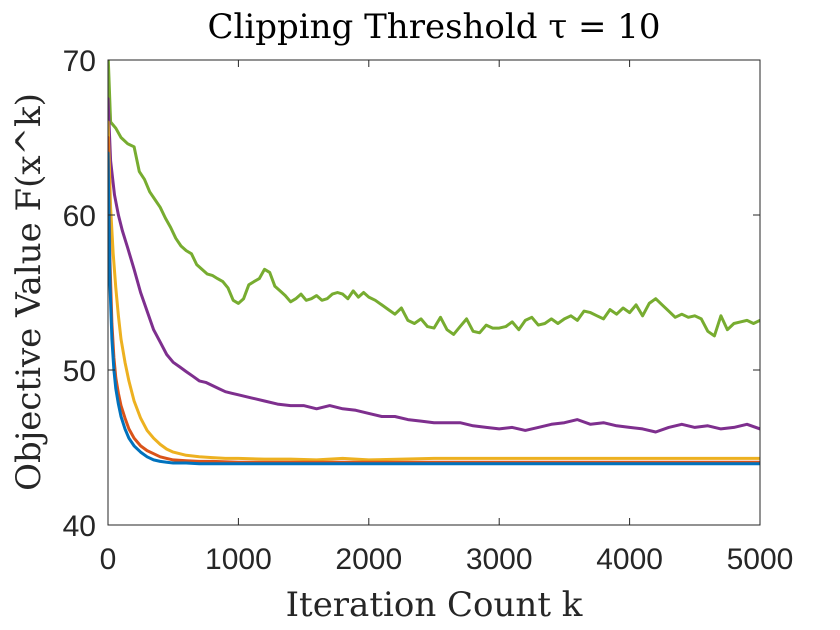 This screenshot has height=630, width=840. Describe the element at coordinates (434, 605) in the screenshot. I see `x-axis-label: Iteration Count k` at that location.